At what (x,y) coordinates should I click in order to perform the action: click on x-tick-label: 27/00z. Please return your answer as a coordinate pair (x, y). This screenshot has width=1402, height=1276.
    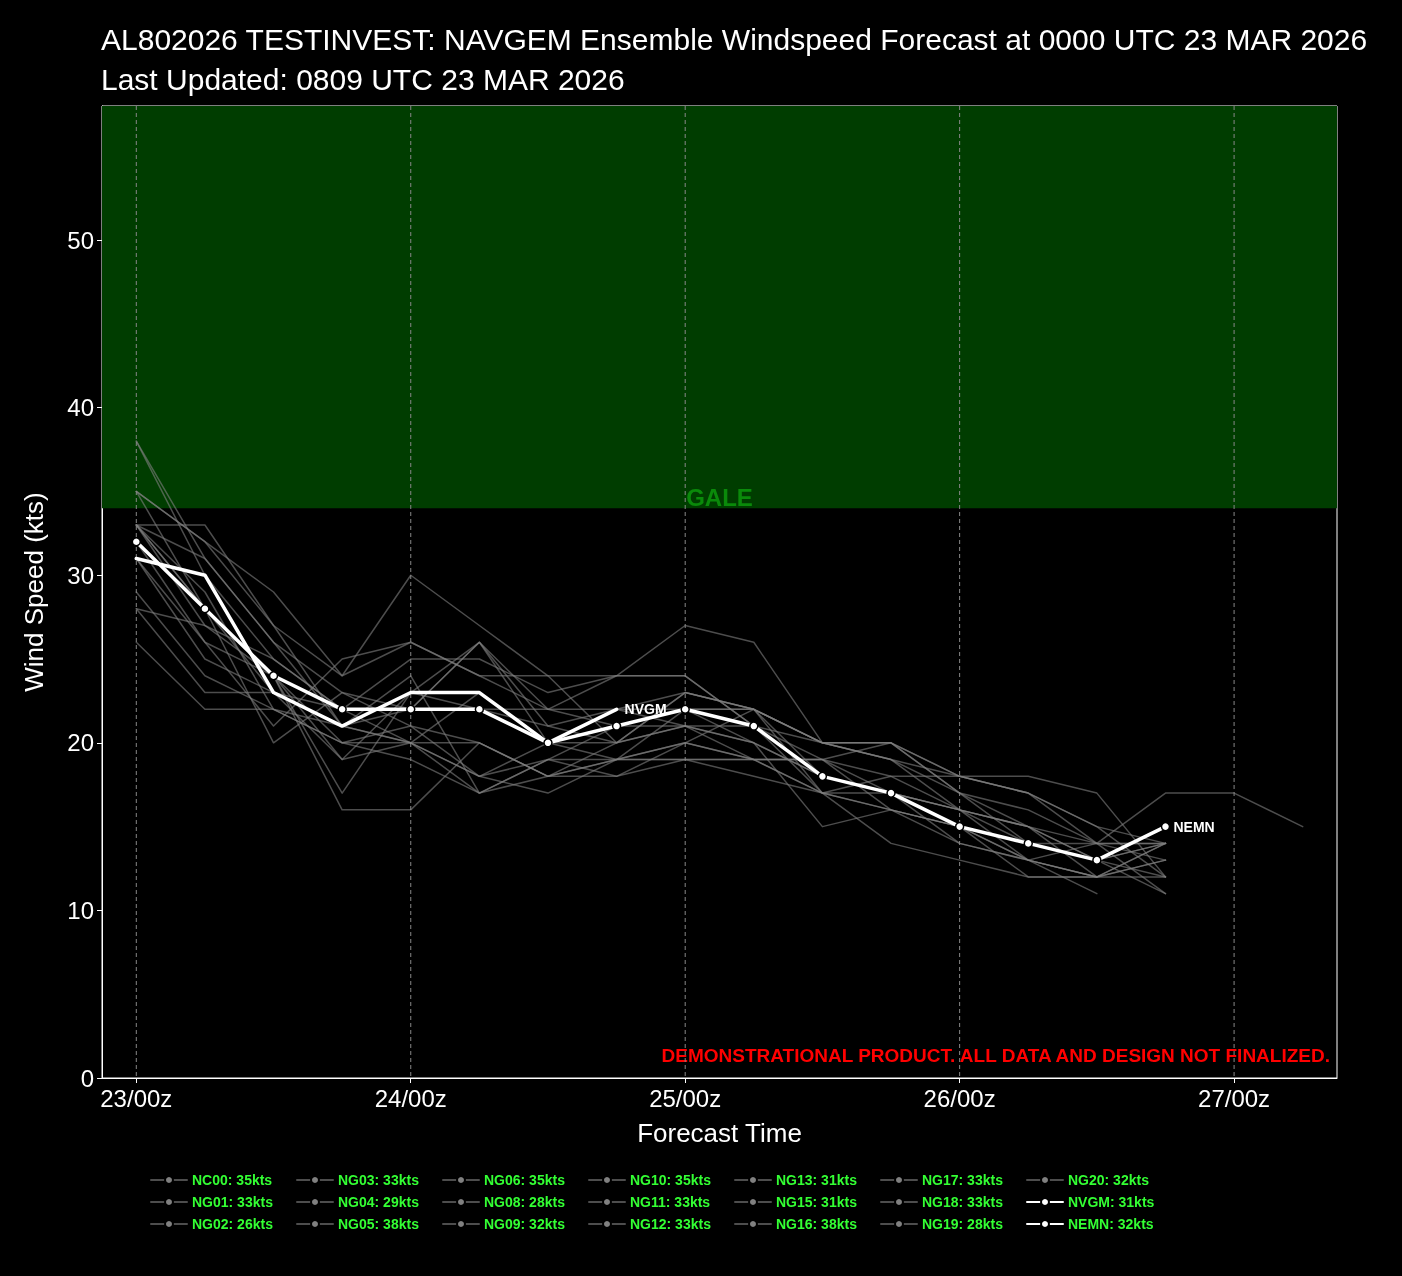
    Looking at the image, I should click on (1234, 1098).